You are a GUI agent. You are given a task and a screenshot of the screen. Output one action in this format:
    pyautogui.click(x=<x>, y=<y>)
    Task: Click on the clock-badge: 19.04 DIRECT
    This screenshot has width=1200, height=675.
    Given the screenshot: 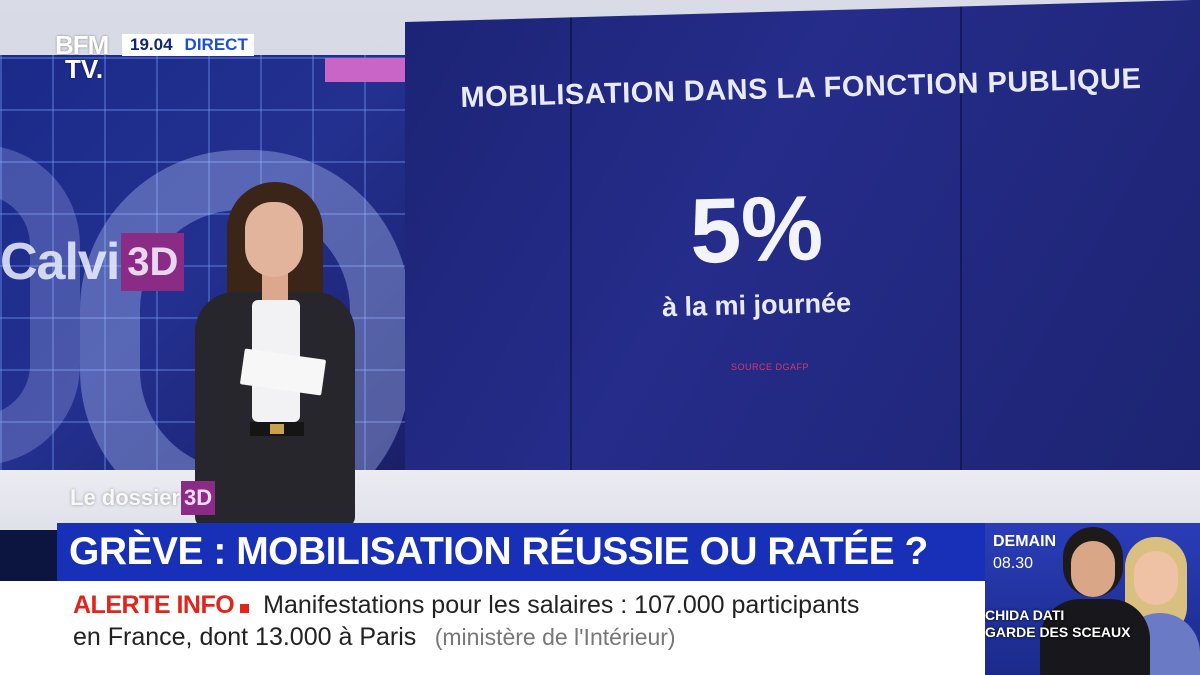 What is the action you would take?
    pyautogui.click(x=188, y=45)
    